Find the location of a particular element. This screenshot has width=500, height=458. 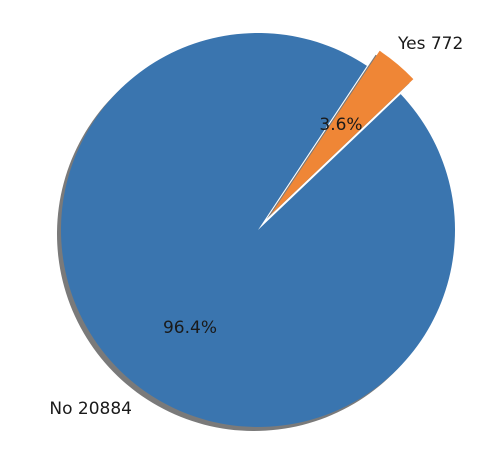

slice-percent-yes: 3.6% is located at coordinates (340, 125).